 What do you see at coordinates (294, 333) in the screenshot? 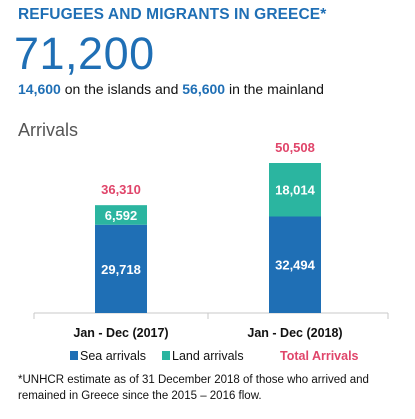
I see `x-tick-label-1: Jan - Dec (2018)` at bounding box center [294, 333].